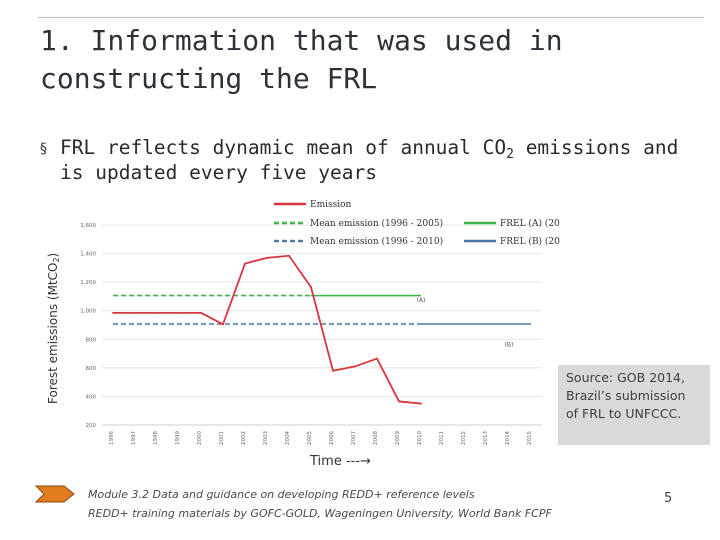 The height and width of the screenshot is (540, 720). I want to click on x-tick-label: 1998, so click(156, 438).